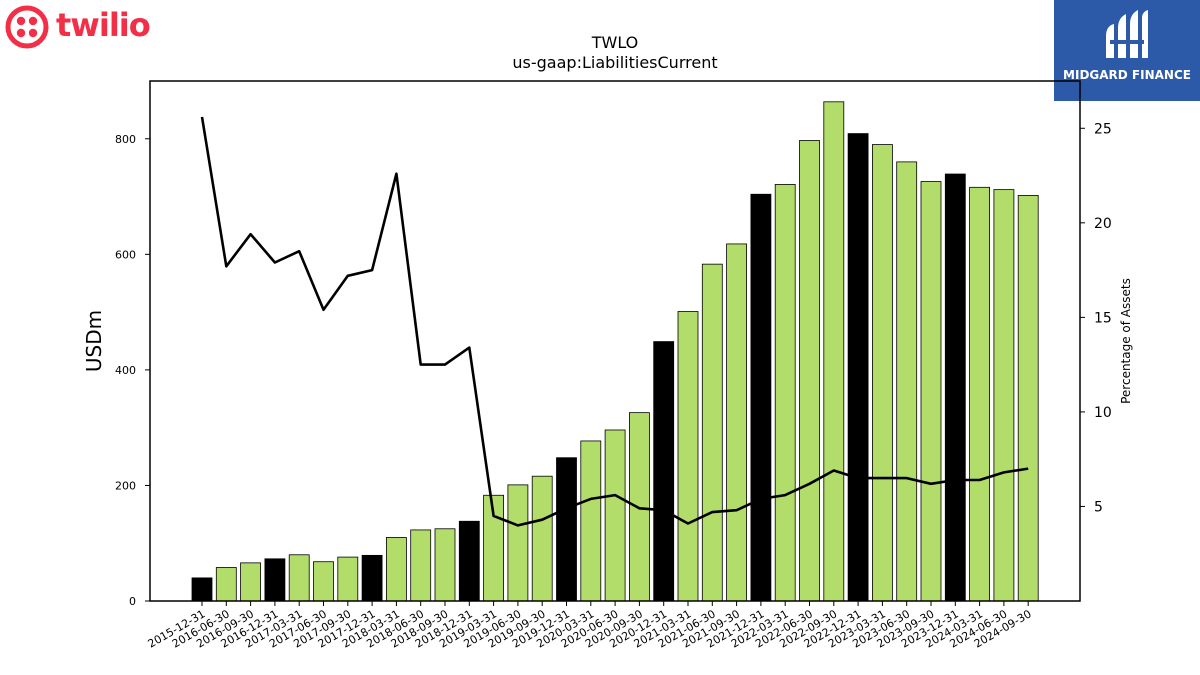 Image resolution: width=1200 pixels, height=675 pixels. I want to click on y2-tick-label: 10, so click(1103, 413).